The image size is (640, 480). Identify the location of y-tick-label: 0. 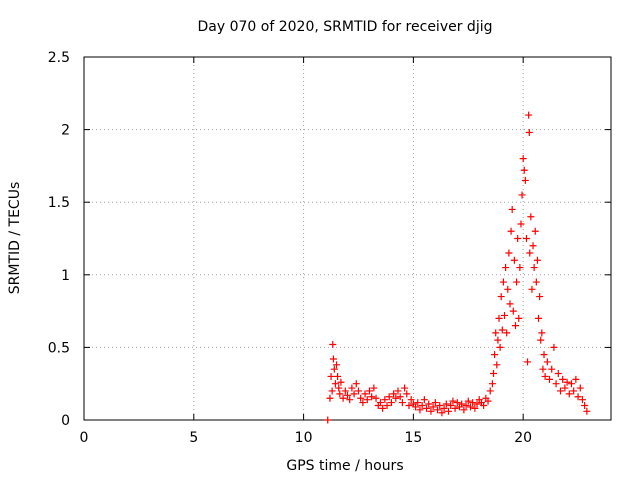
(65, 421).